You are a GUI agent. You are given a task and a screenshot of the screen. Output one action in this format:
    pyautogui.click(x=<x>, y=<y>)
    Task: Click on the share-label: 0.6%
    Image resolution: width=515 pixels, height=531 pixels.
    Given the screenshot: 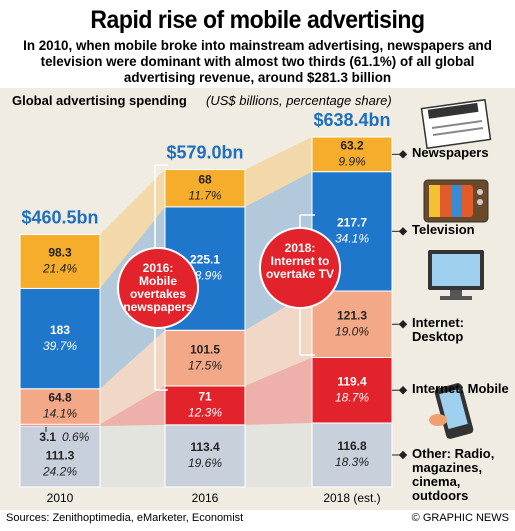 What is the action you would take?
    pyautogui.click(x=76, y=437)
    